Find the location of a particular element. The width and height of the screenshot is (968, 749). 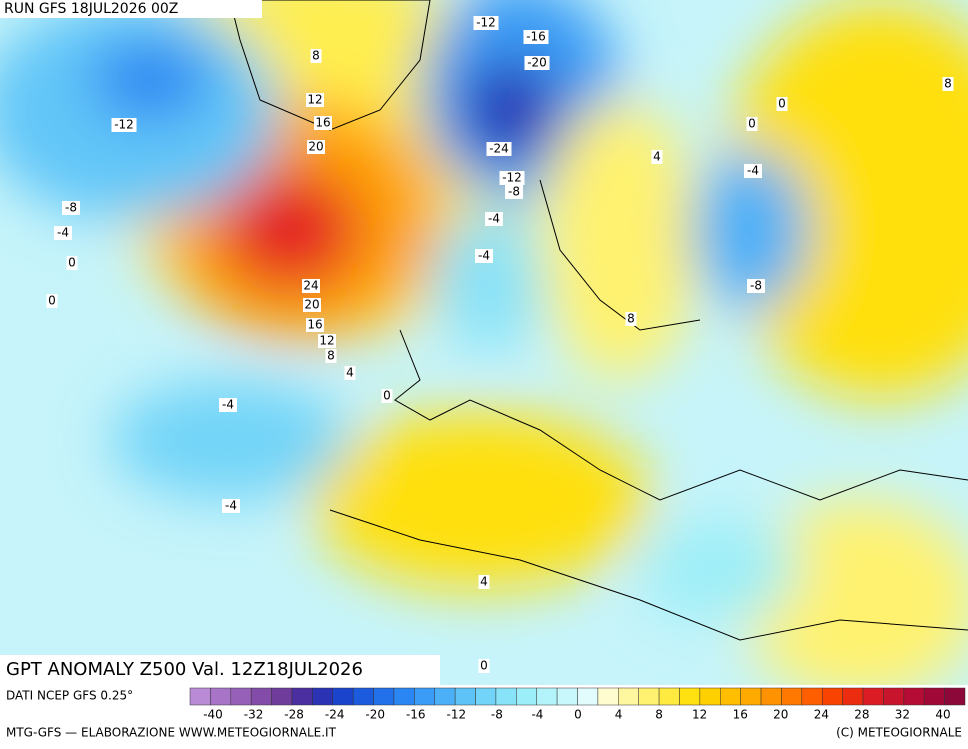

contour-label: -24 is located at coordinates (499, 149).